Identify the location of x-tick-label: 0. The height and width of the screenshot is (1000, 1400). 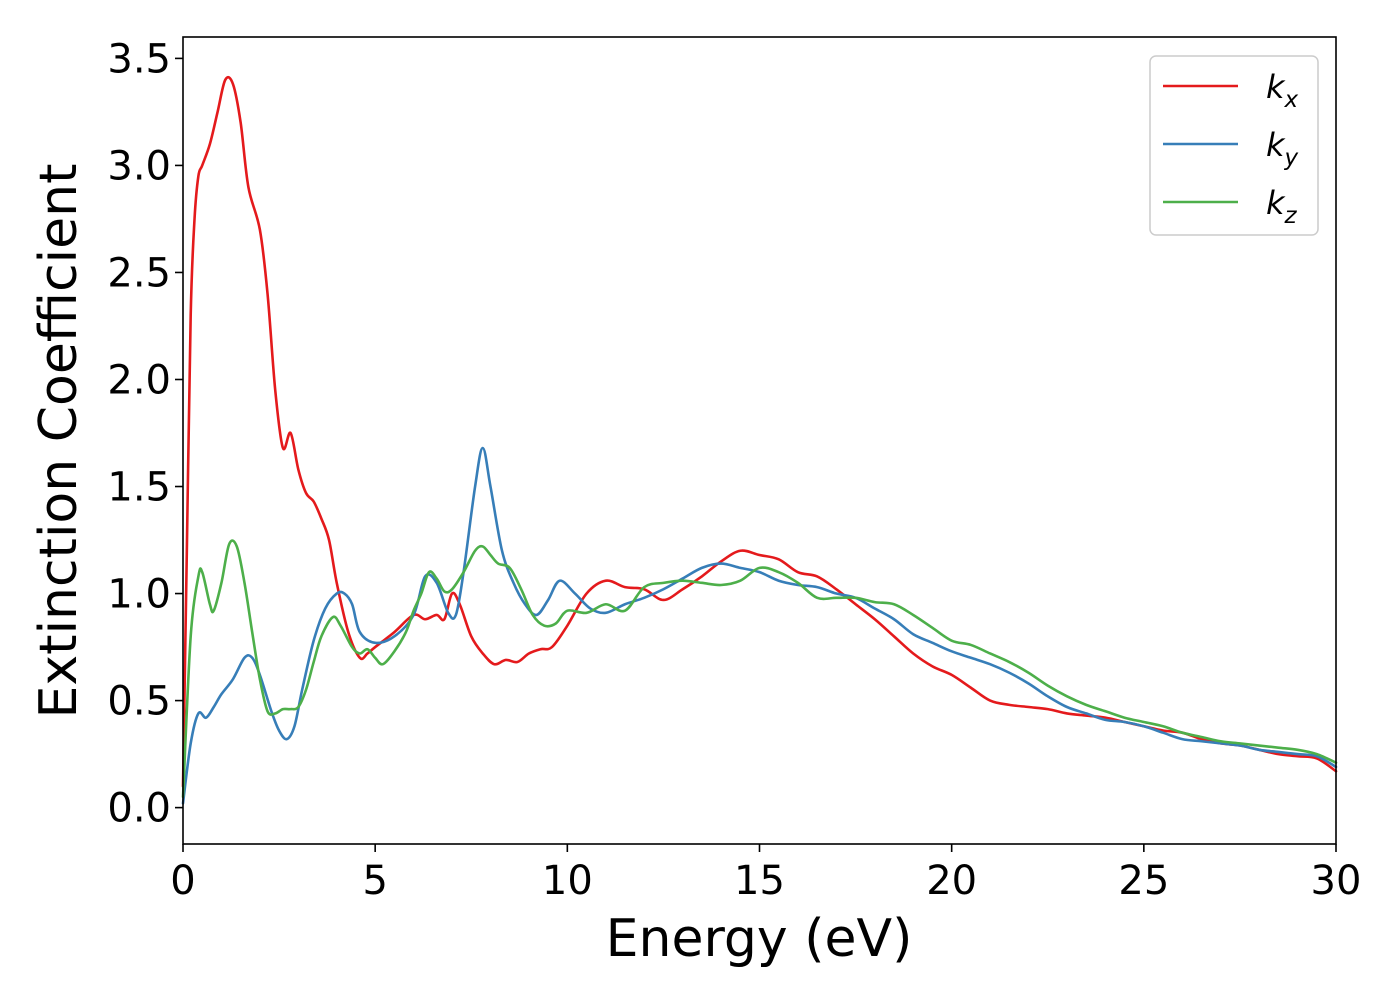
(182, 881).